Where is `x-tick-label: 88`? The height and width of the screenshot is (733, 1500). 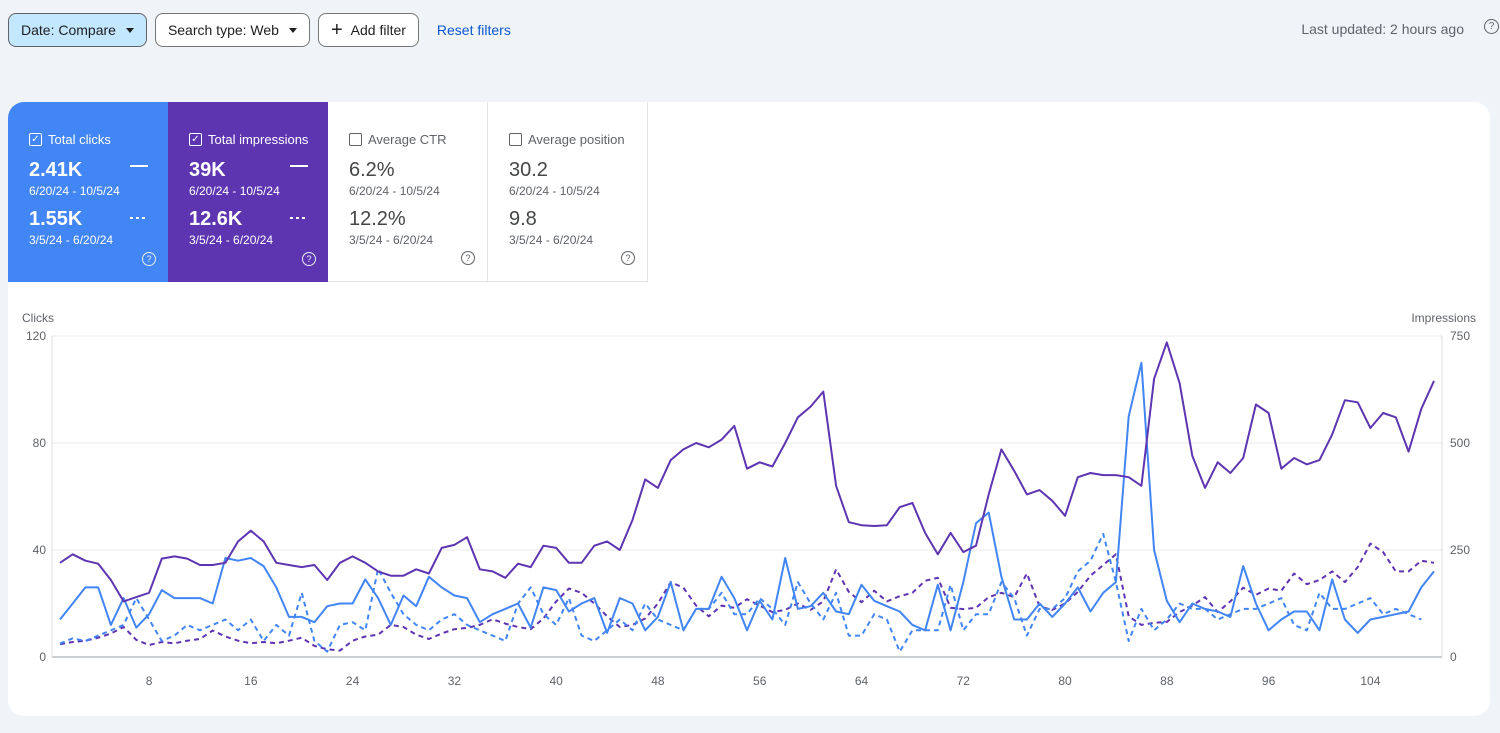
x-tick-label: 88 is located at coordinates (1167, 681).